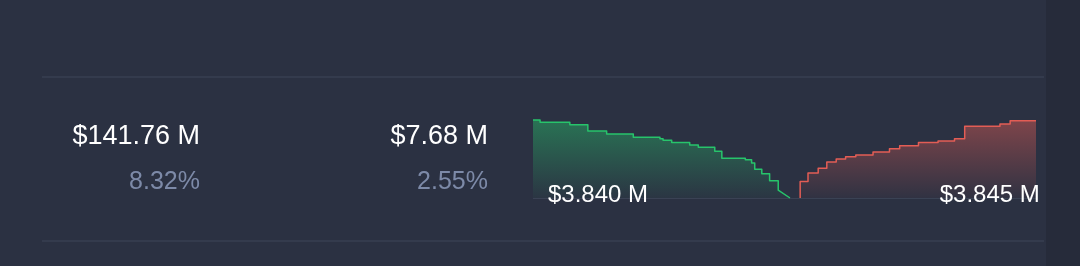  What do you see at coordinates (452, 180) in the screenshot?
I see `text: 2.55%` at bounding box center [452, 180].